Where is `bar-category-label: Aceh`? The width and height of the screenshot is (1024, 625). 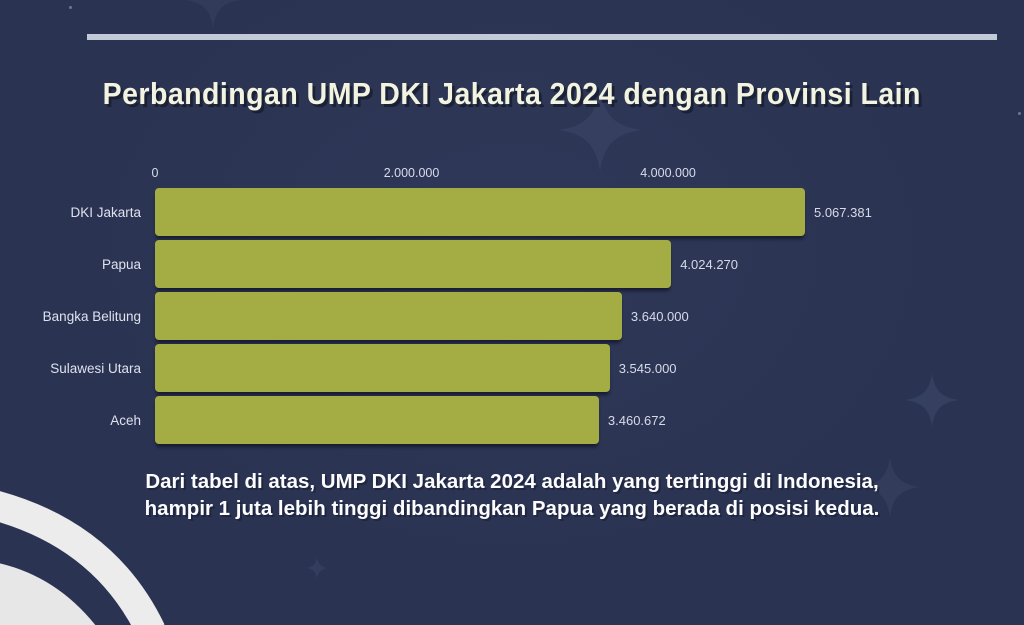
bar-category-label: Aceh is located at coordinates (125, 420).